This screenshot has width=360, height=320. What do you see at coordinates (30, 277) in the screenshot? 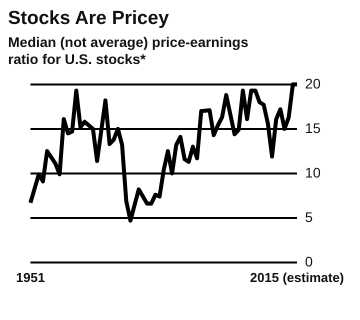
I see `x-tick-label: 1951` at bounding box center [30, 277].